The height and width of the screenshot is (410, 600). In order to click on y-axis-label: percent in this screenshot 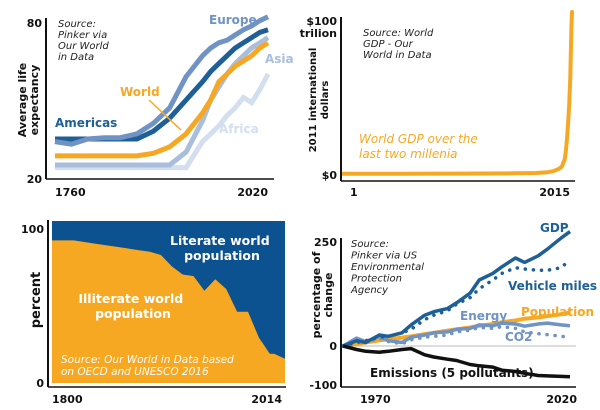, I will do `click(36, 300)`.